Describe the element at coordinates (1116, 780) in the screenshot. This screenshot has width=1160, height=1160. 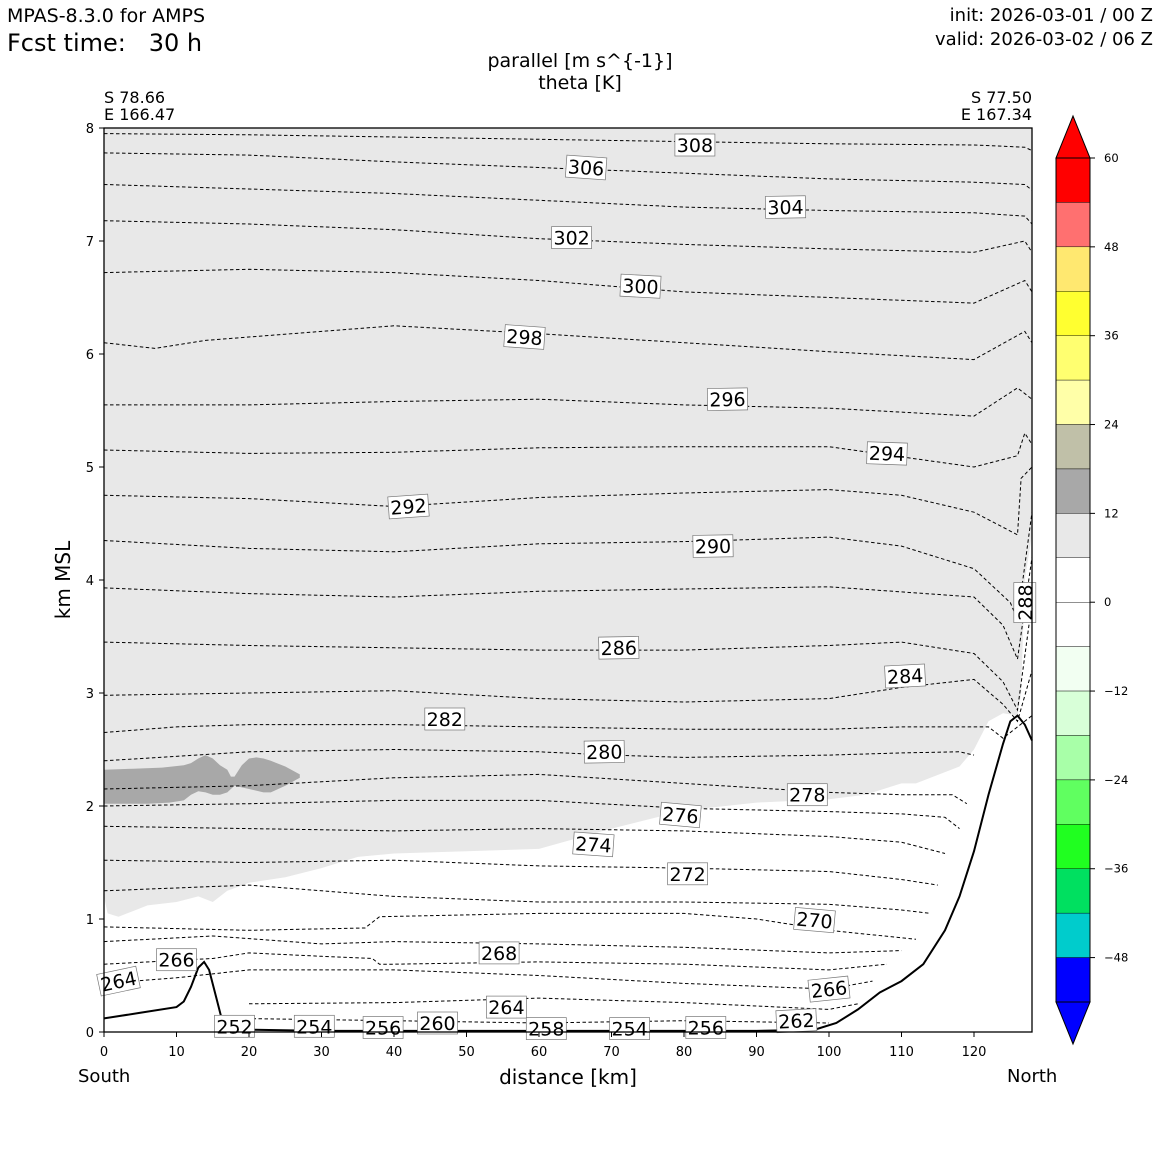
I see `colorbar-tick-label: −24` at that location.